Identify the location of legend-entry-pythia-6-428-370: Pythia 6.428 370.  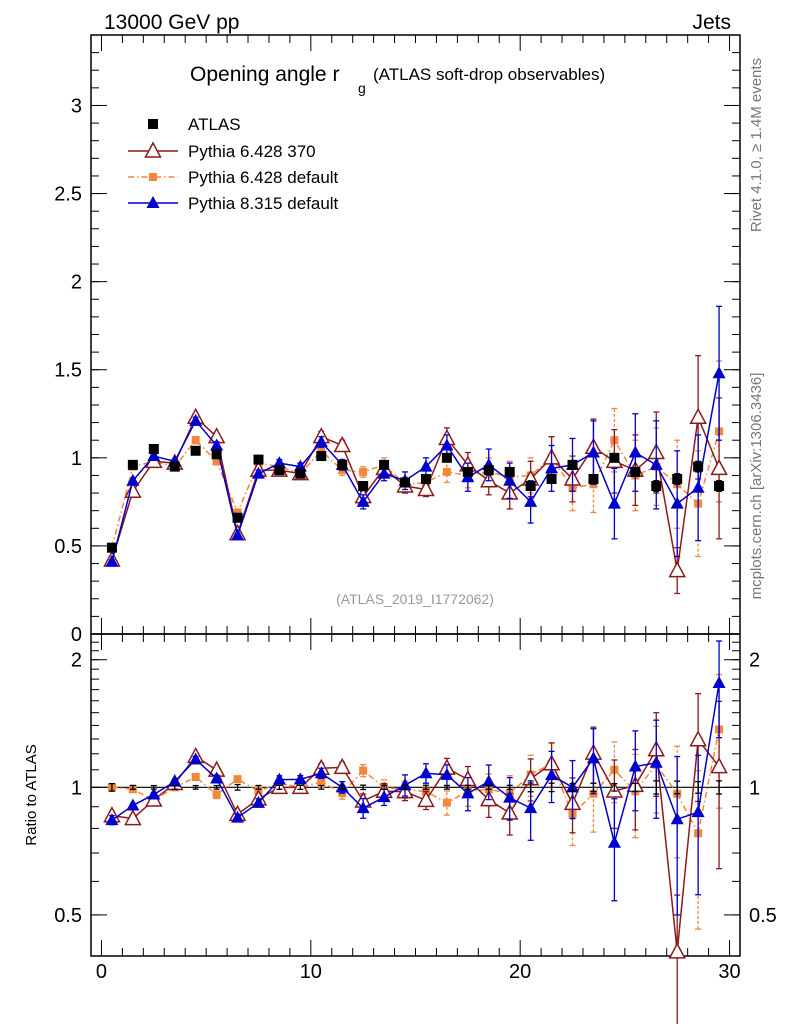
(222, 151).